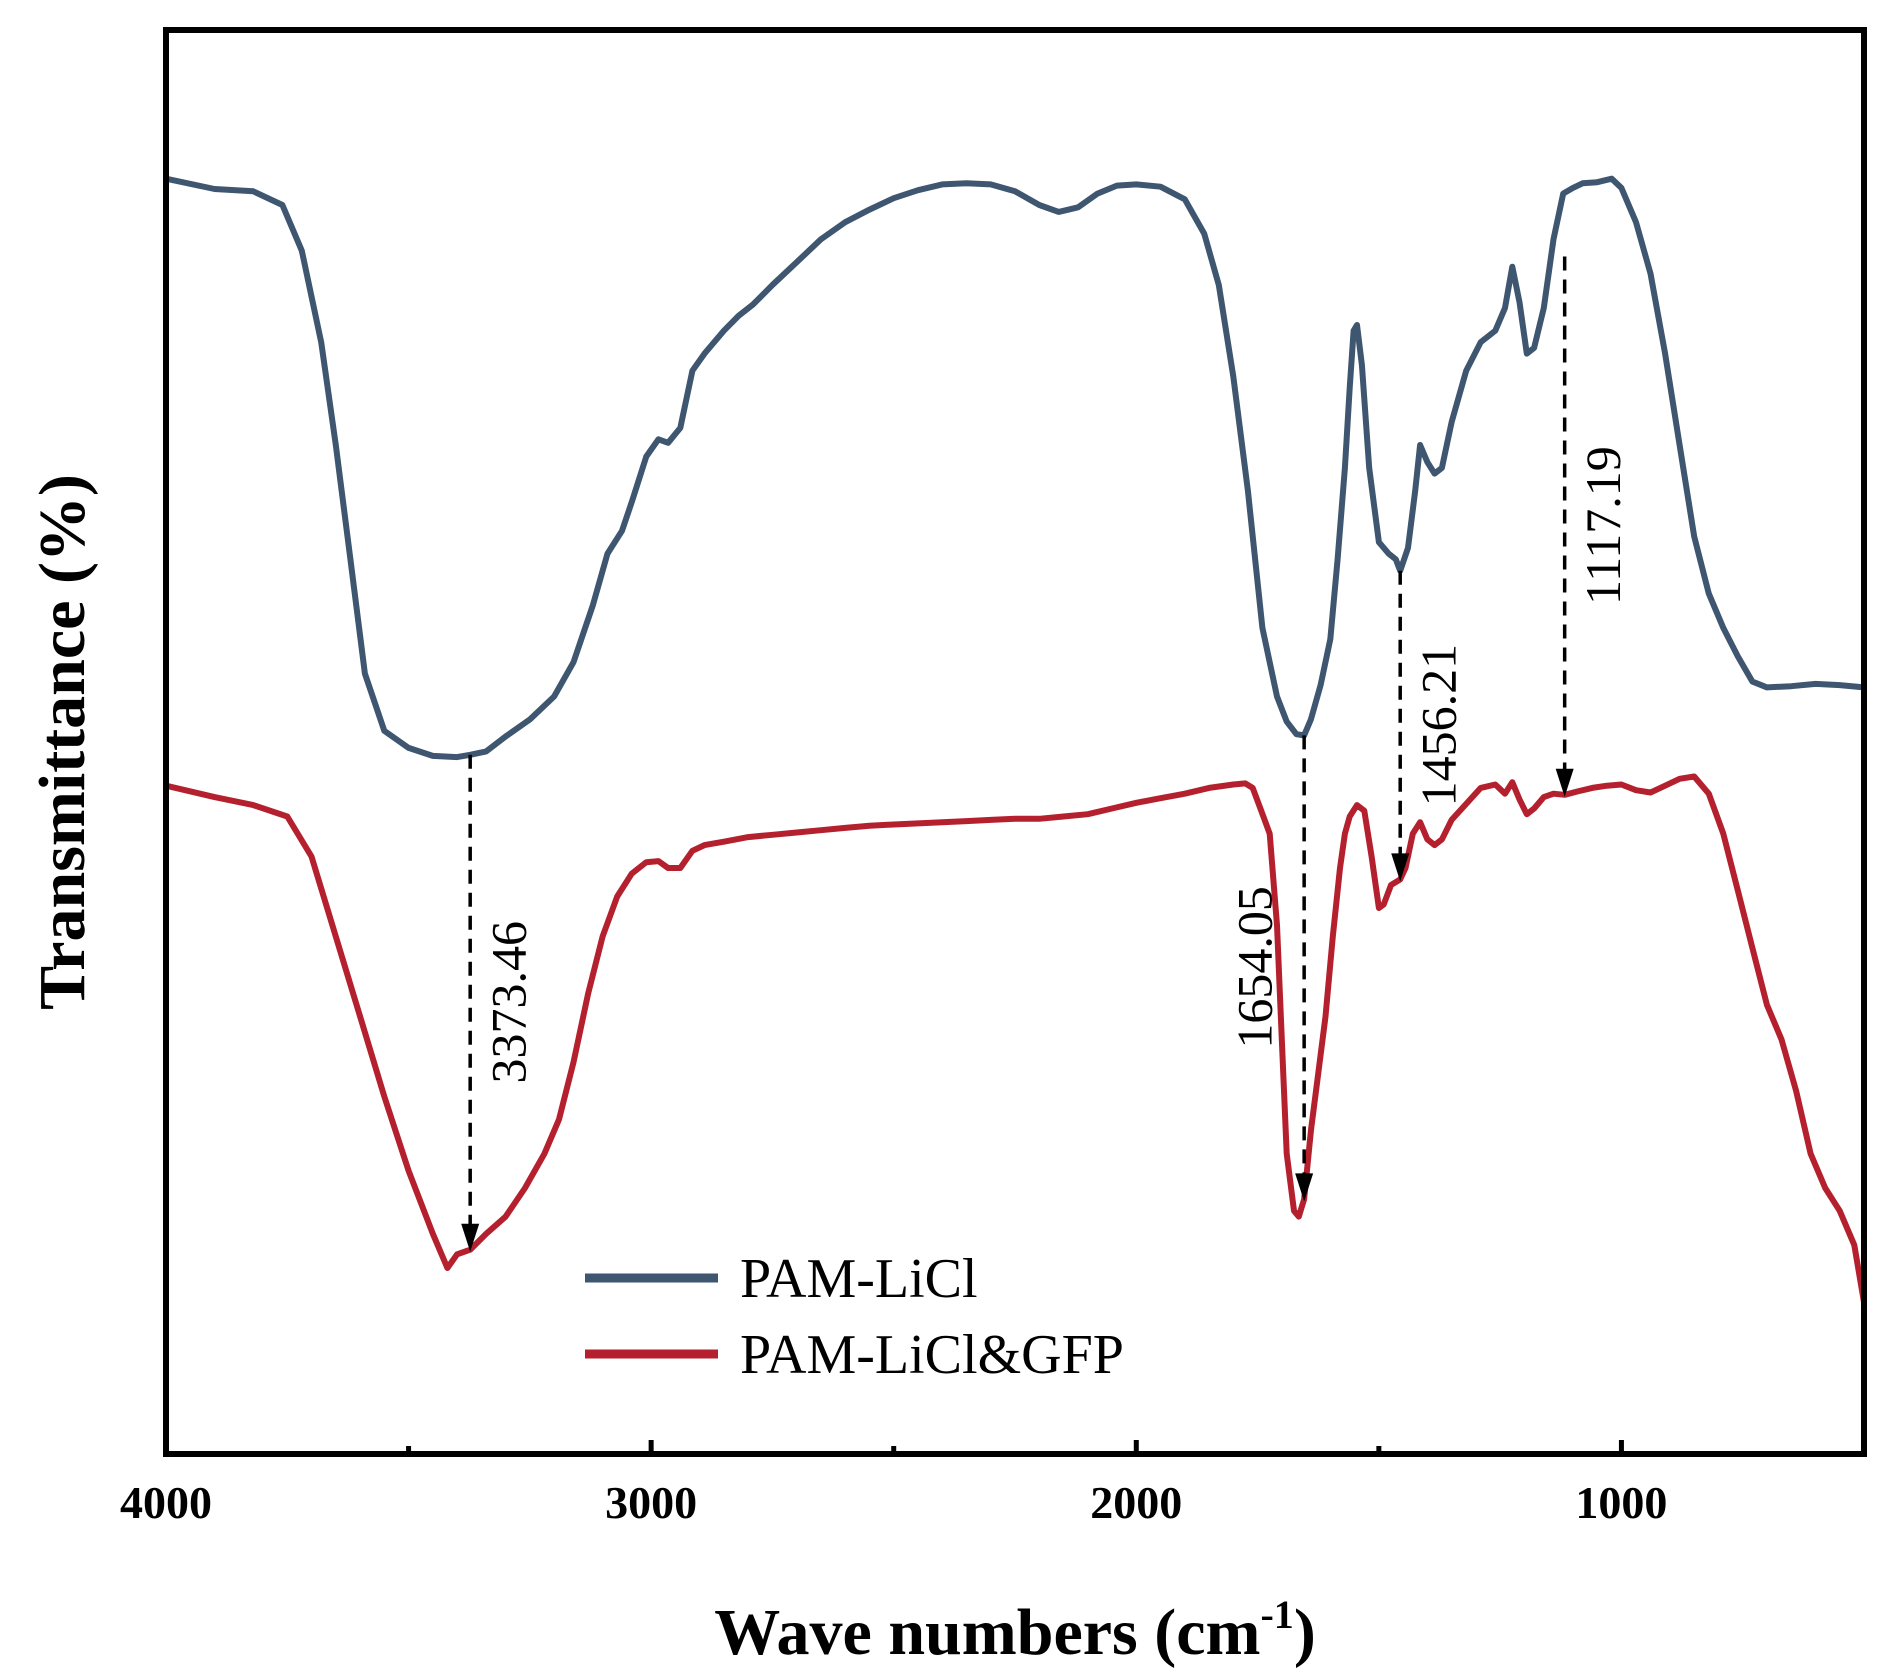 This screenshot has width=1890, height=1680. I want to click on tick-layer: 4000 3000 2000 1000, so click(893, 1484).